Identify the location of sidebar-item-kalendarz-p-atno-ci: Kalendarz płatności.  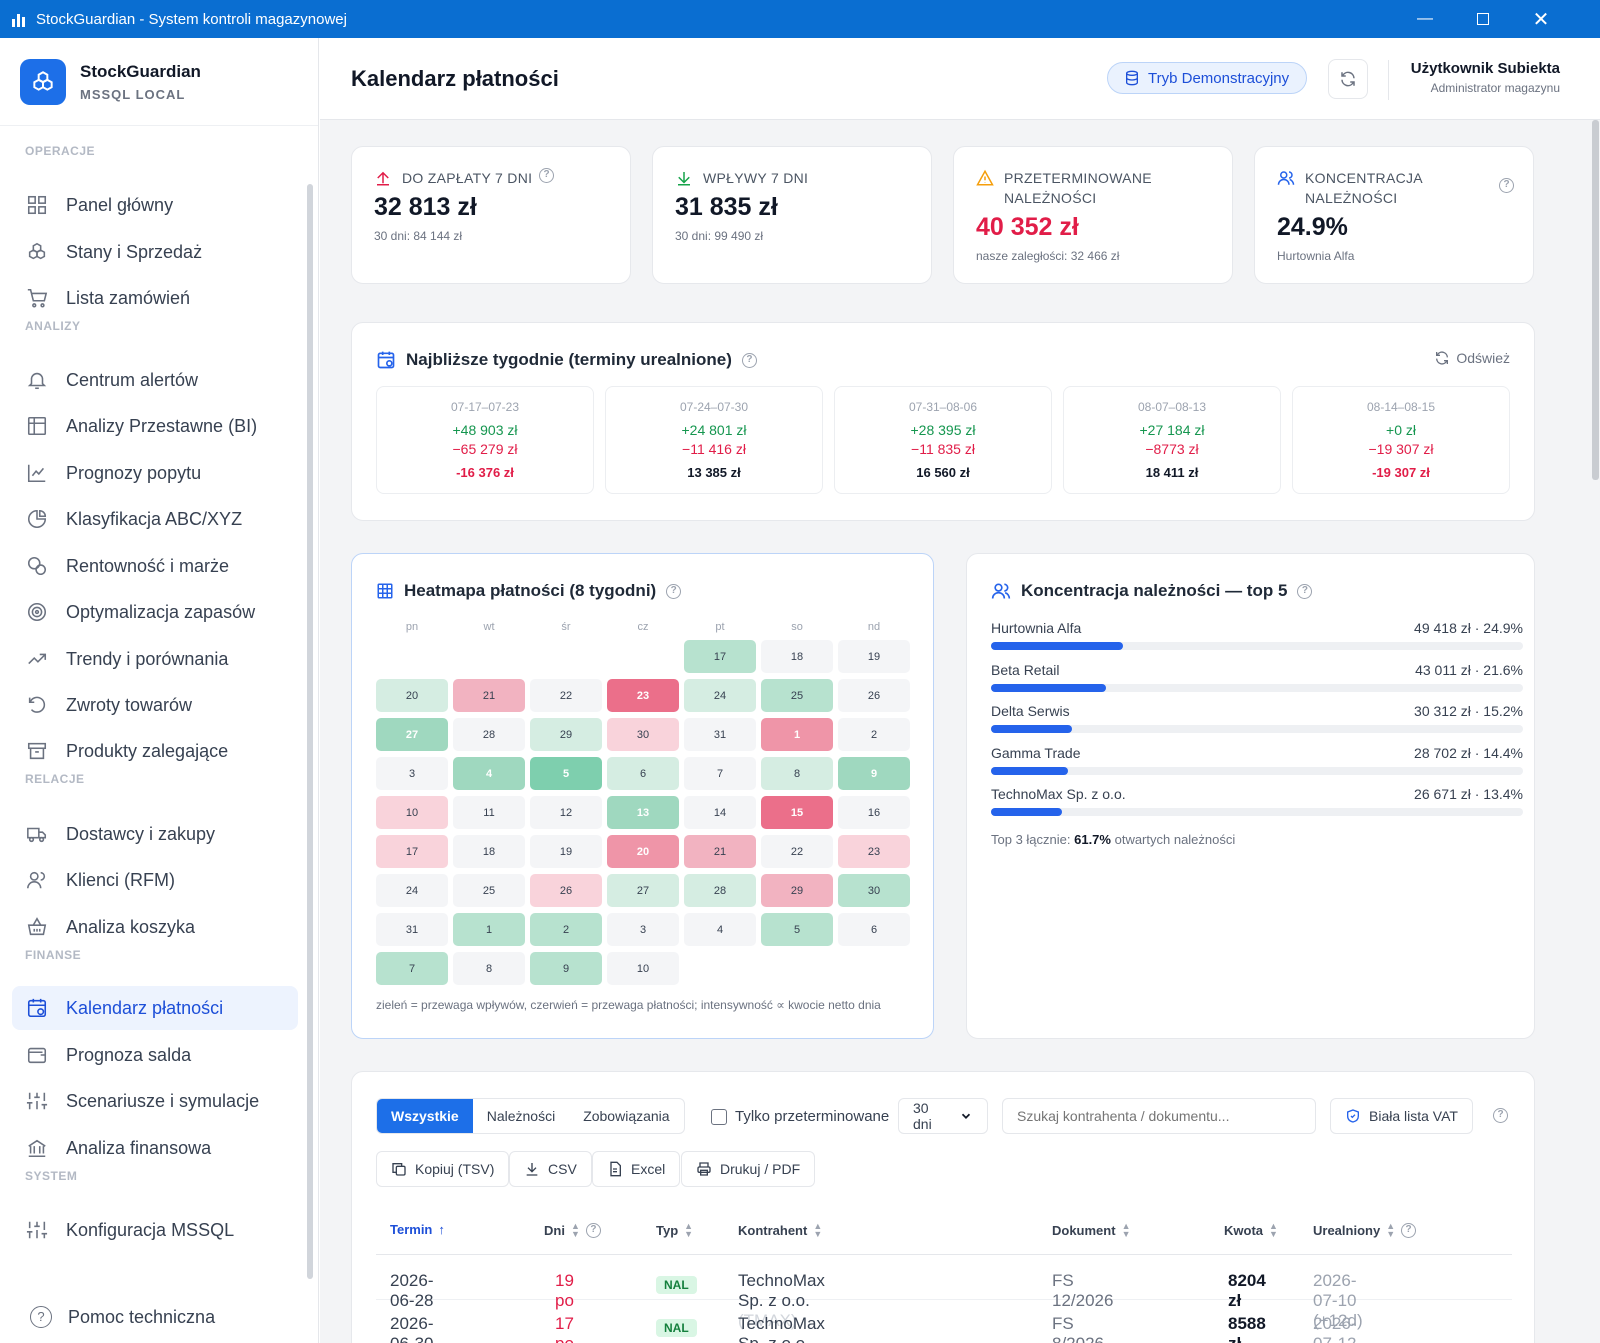
(155, 1008).